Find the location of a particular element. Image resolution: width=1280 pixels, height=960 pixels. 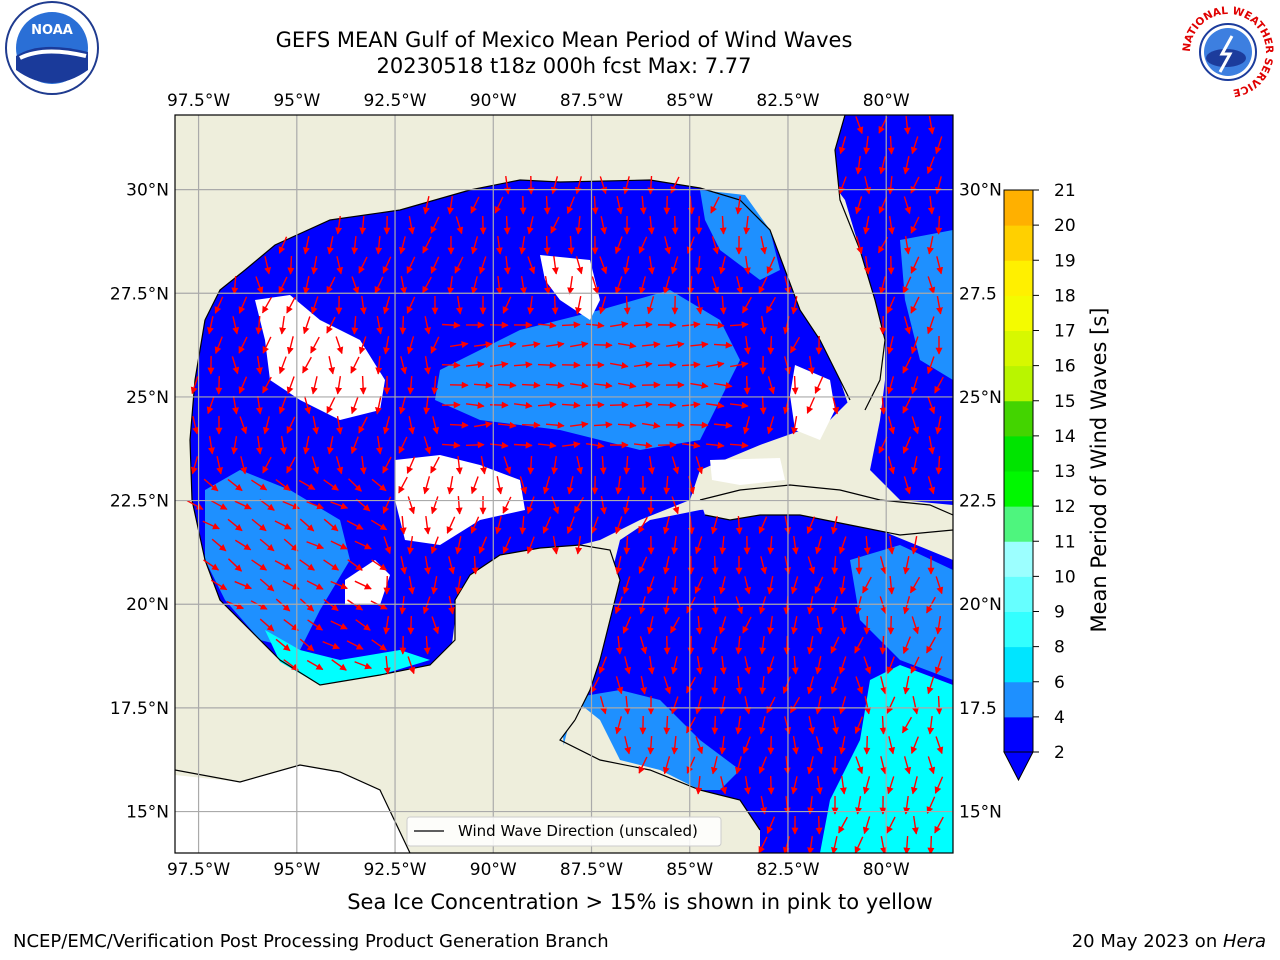

lat-label-left: 20°N is located at coordinates (147, 605).